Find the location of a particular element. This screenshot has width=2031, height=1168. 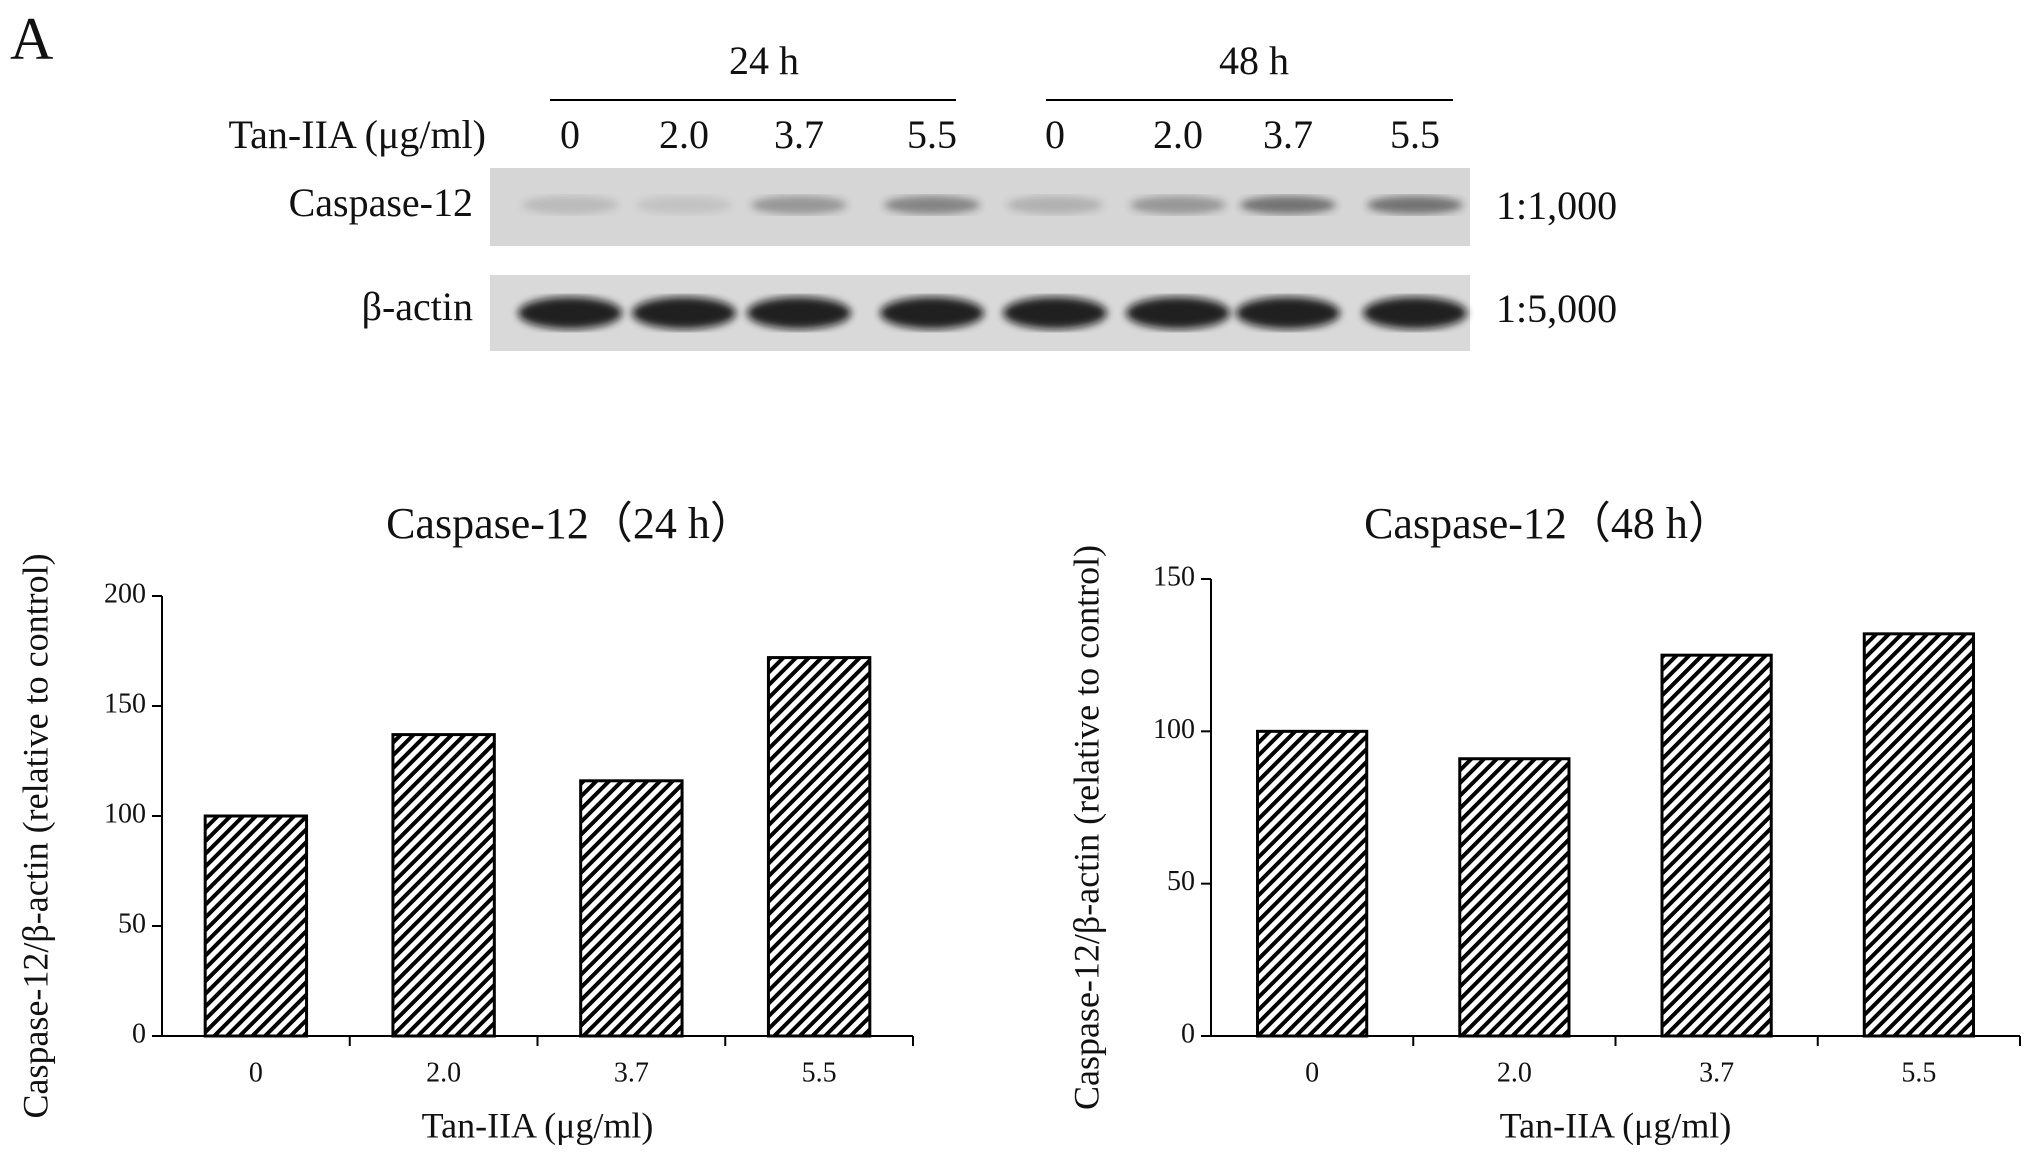

chart-title: Caspase-12（48 h） is located at coordinates (1548, 523).